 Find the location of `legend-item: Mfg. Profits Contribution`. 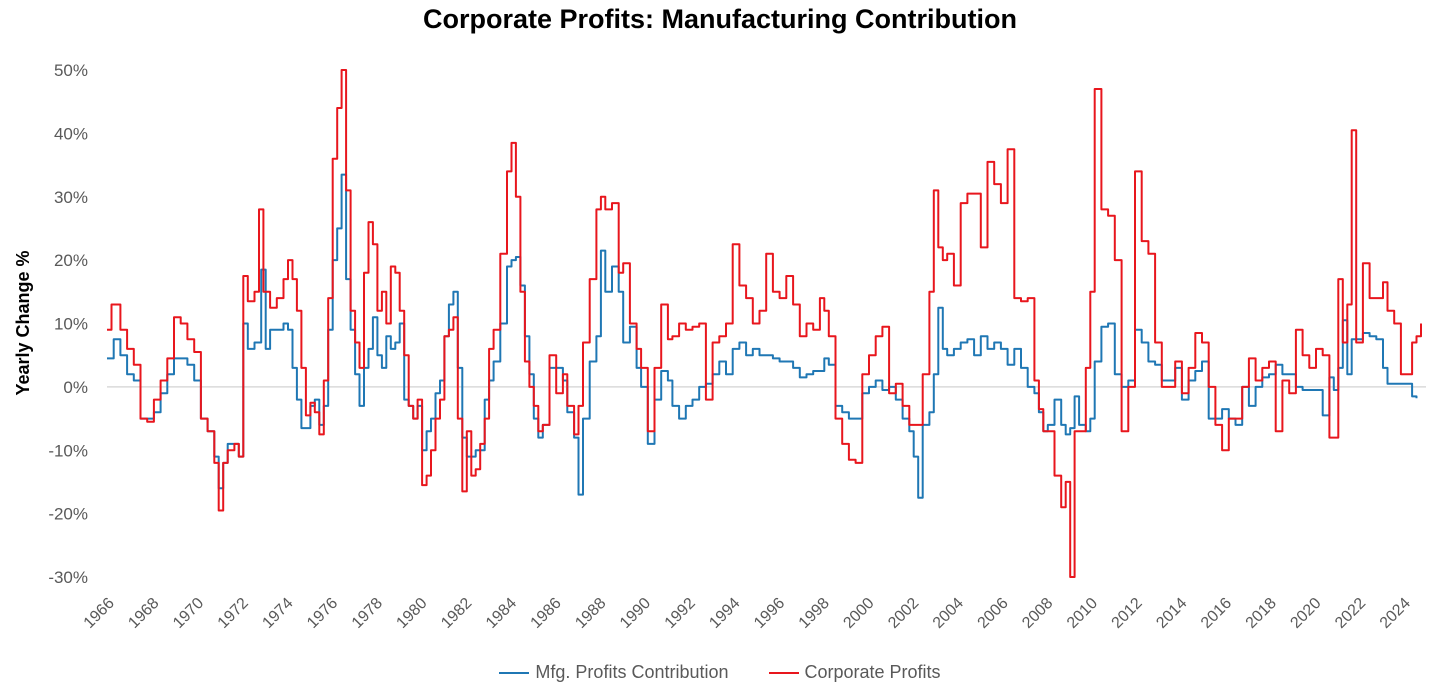

legend-item: Mfg. Profits Contribution is located at coordinates (614, 672).